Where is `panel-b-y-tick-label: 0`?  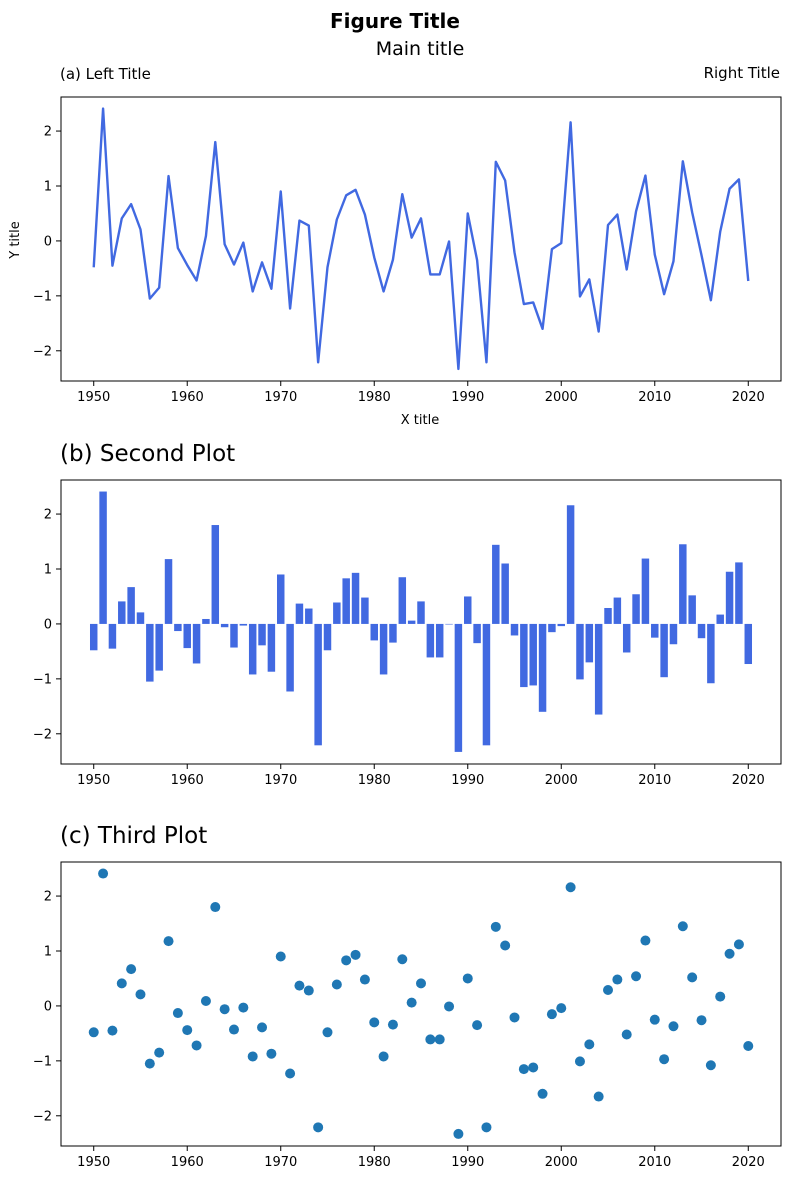
panel-b-y-tick-label: 0 is located at coordinates (48, 624).